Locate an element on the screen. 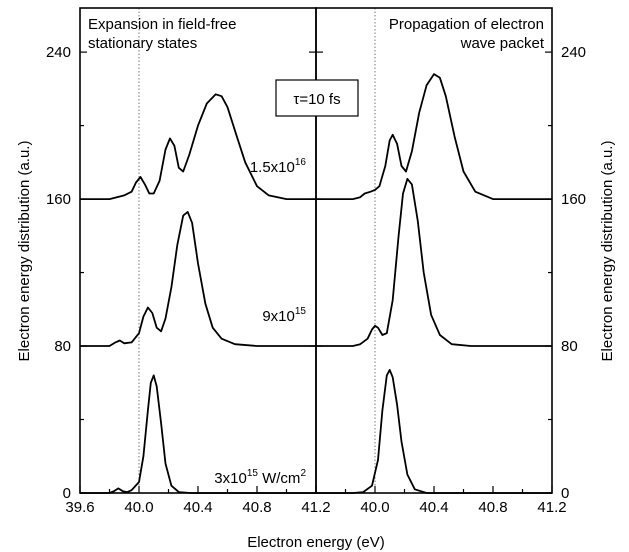 This screenshot has height=552, width=629. right-y-tick-label-3: 240 is located at coordinates (573, 52).